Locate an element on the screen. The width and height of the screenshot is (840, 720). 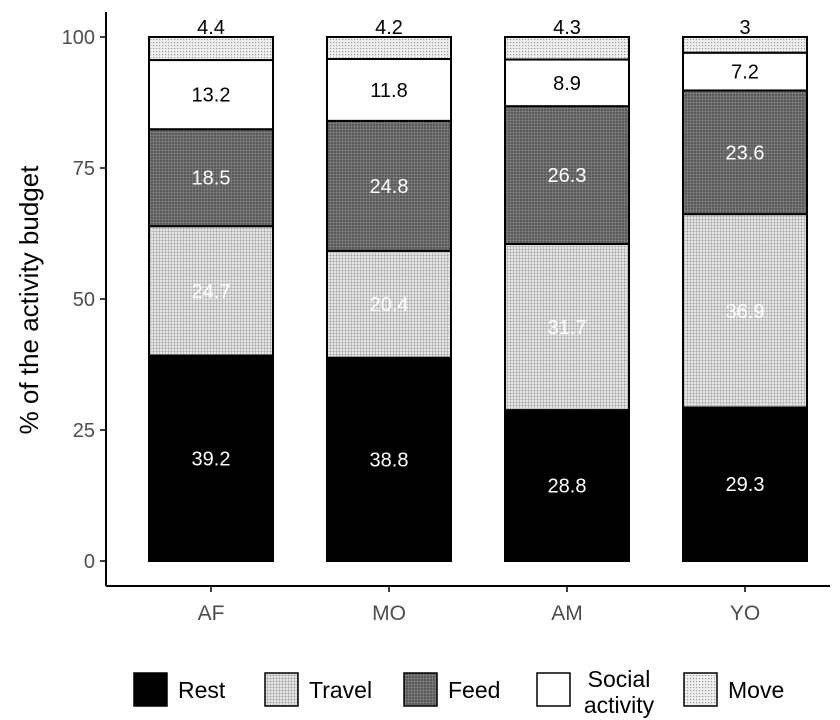
value-label: 8.9 is located at coordinates (567, 84).